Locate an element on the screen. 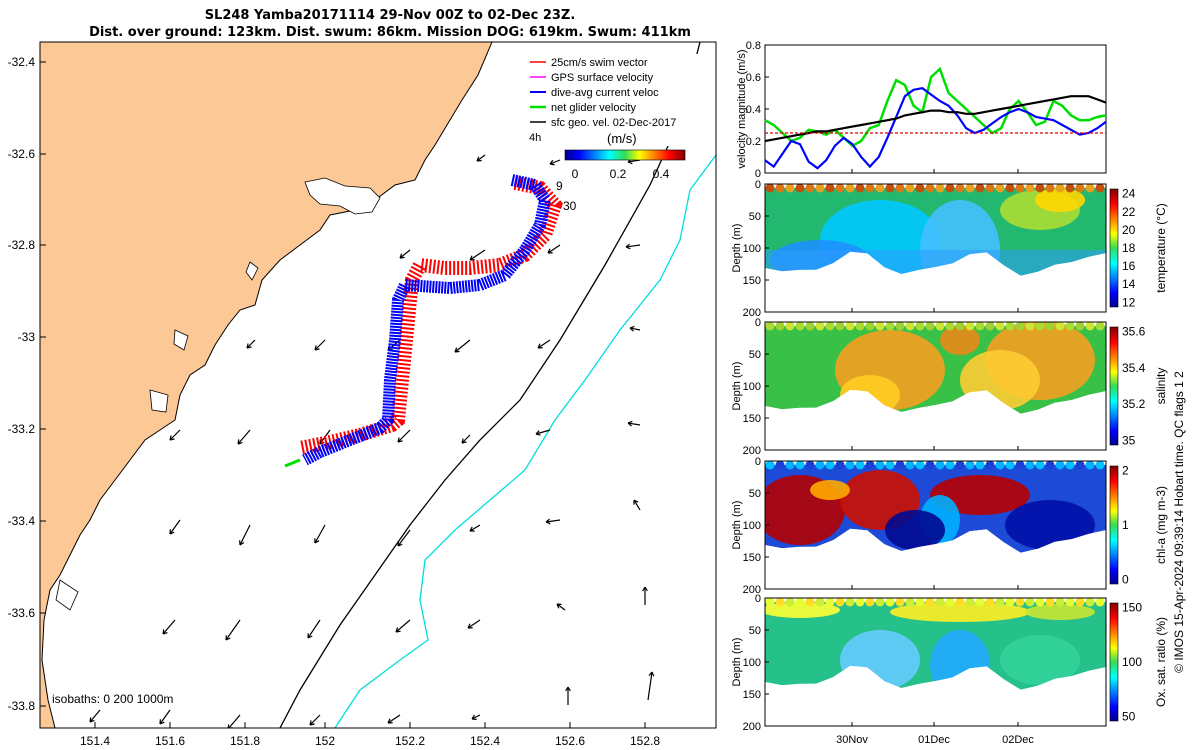 The height and width of the screenshot is (750, 1200). ts-ytick: 0 is located at coordinates (758, 174).